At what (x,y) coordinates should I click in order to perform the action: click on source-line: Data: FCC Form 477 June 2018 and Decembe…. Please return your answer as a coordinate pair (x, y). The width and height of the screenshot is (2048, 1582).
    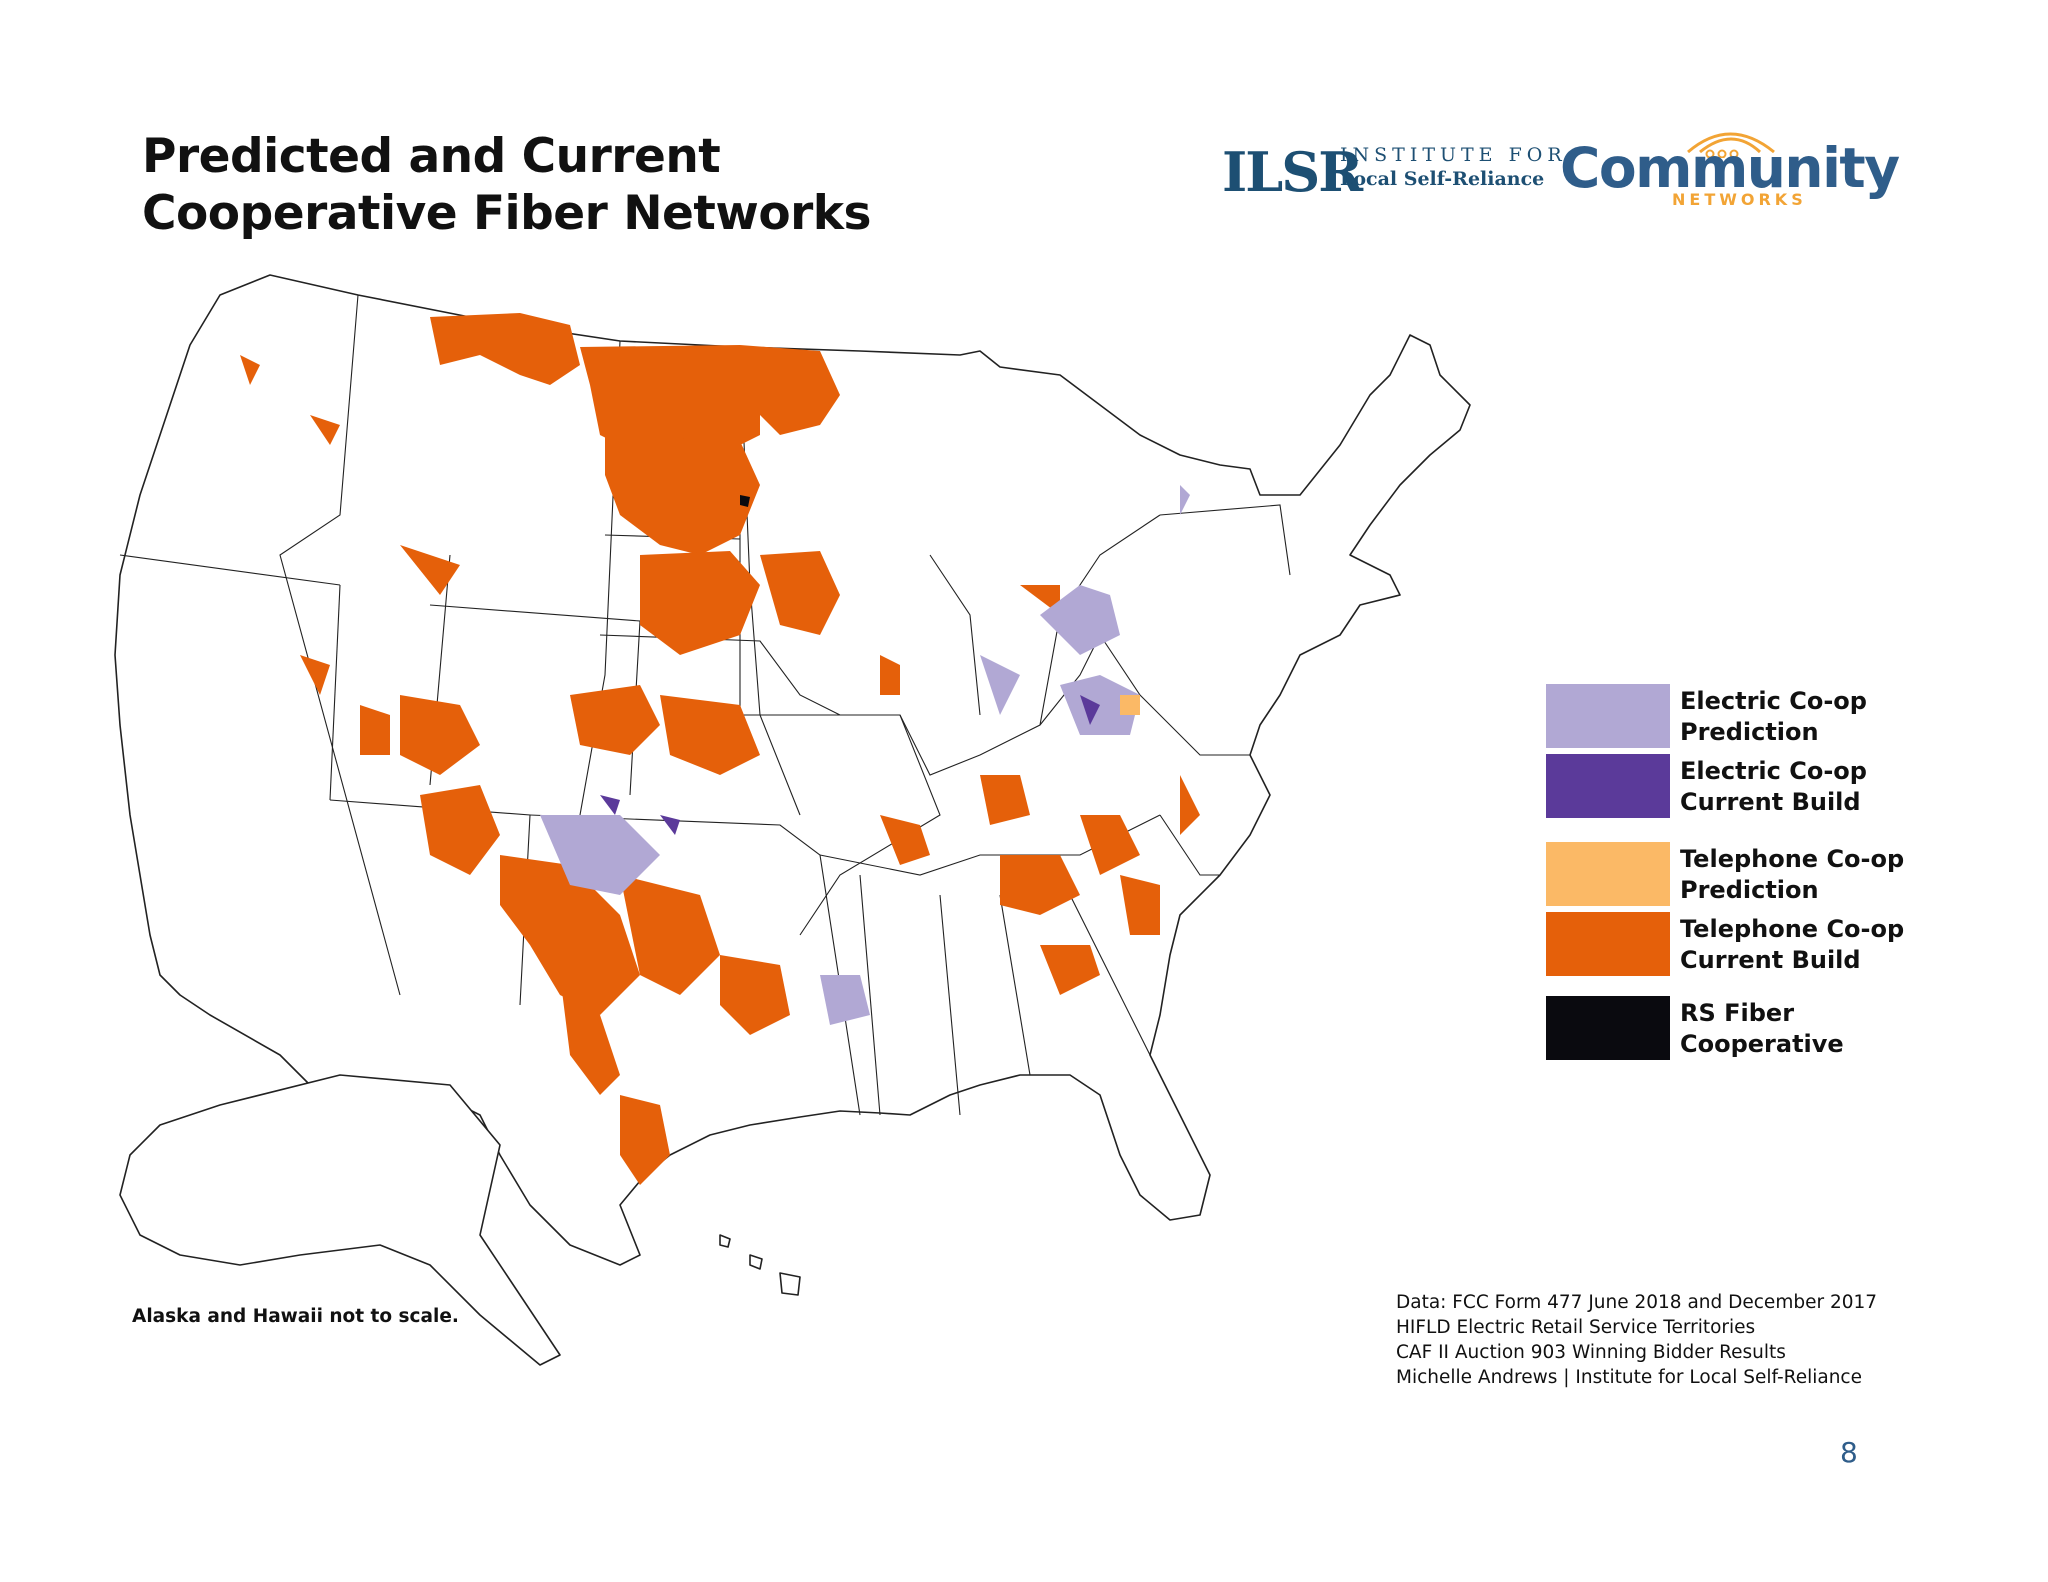
    Looking at the image, I should click on (1637, 1302).